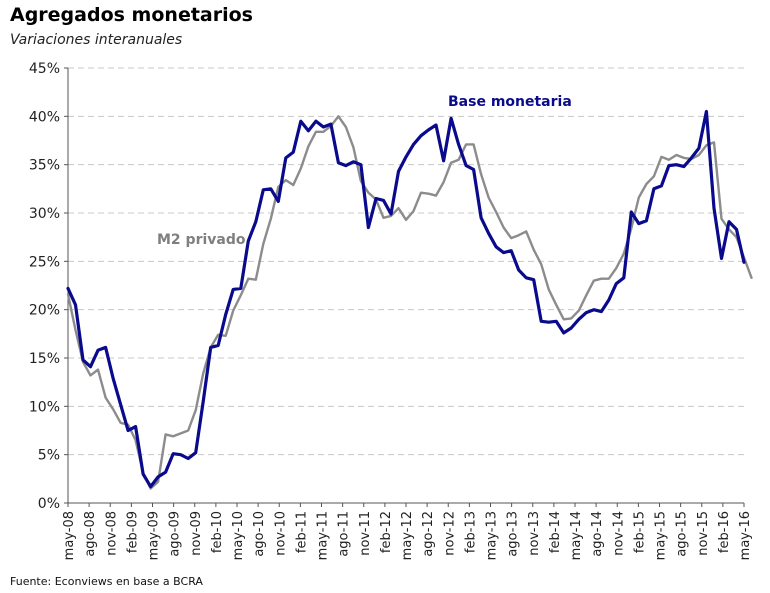 The width and height of the screenshot is (770, 593). What do you see at coordinates (48, 286) in the screenshot?
I see `y-tick-labels: 0% 5% 10% 15% 20% 25% 30% 35% 40% 45%` at bounding box center [48, 286].